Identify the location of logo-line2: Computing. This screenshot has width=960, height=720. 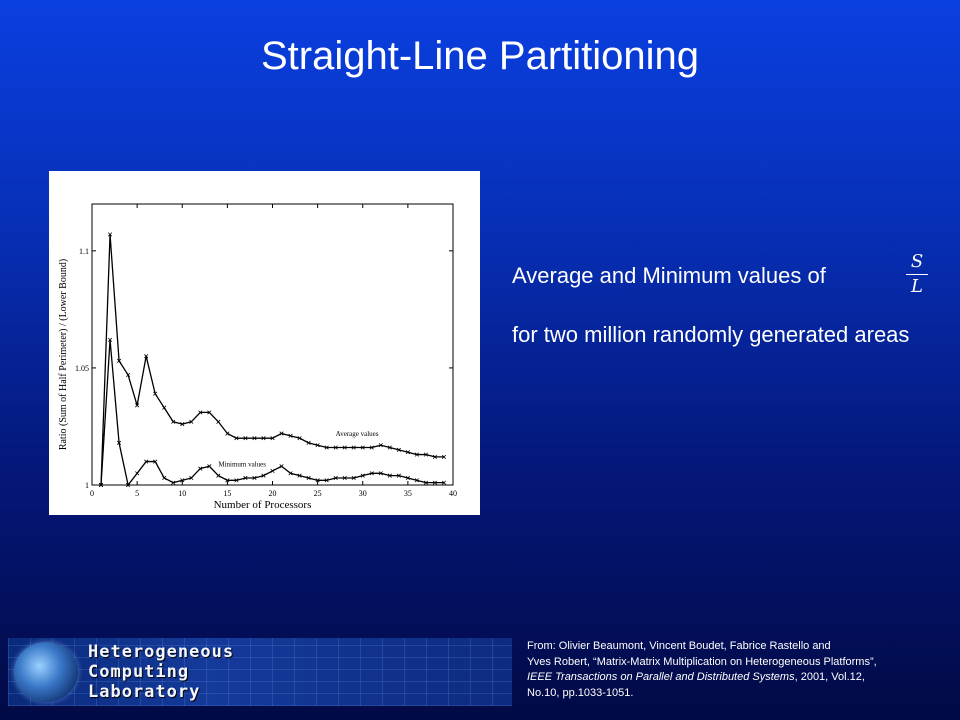
(139, 672).